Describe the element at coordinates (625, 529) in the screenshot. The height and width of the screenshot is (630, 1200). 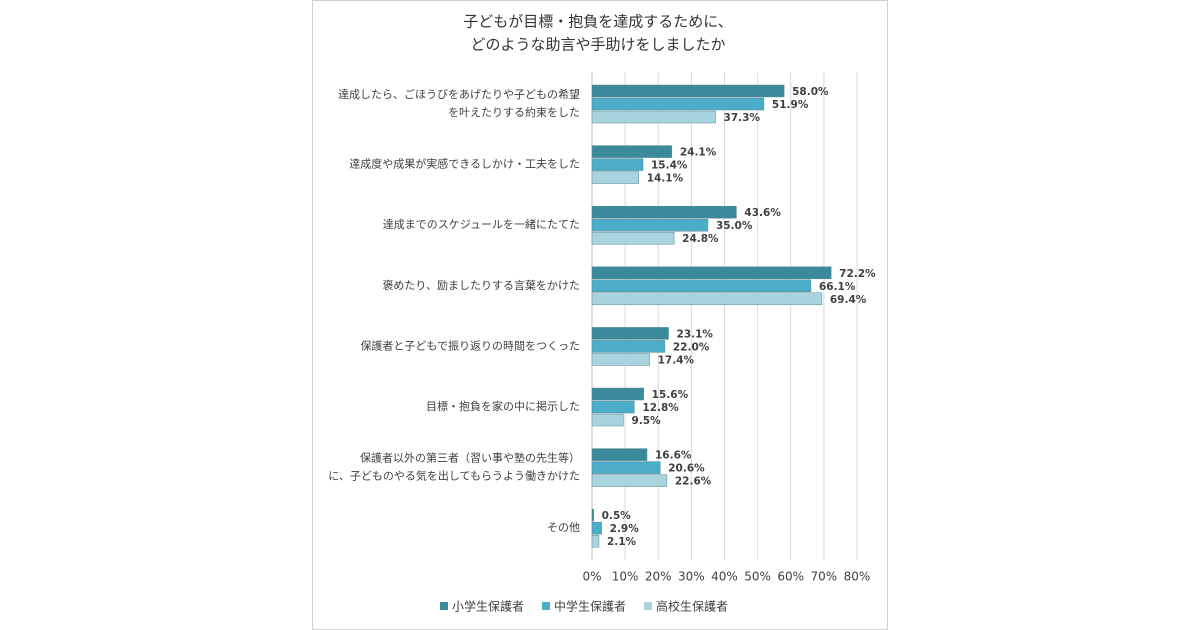
I see `value-label: 2.9%` at that location.